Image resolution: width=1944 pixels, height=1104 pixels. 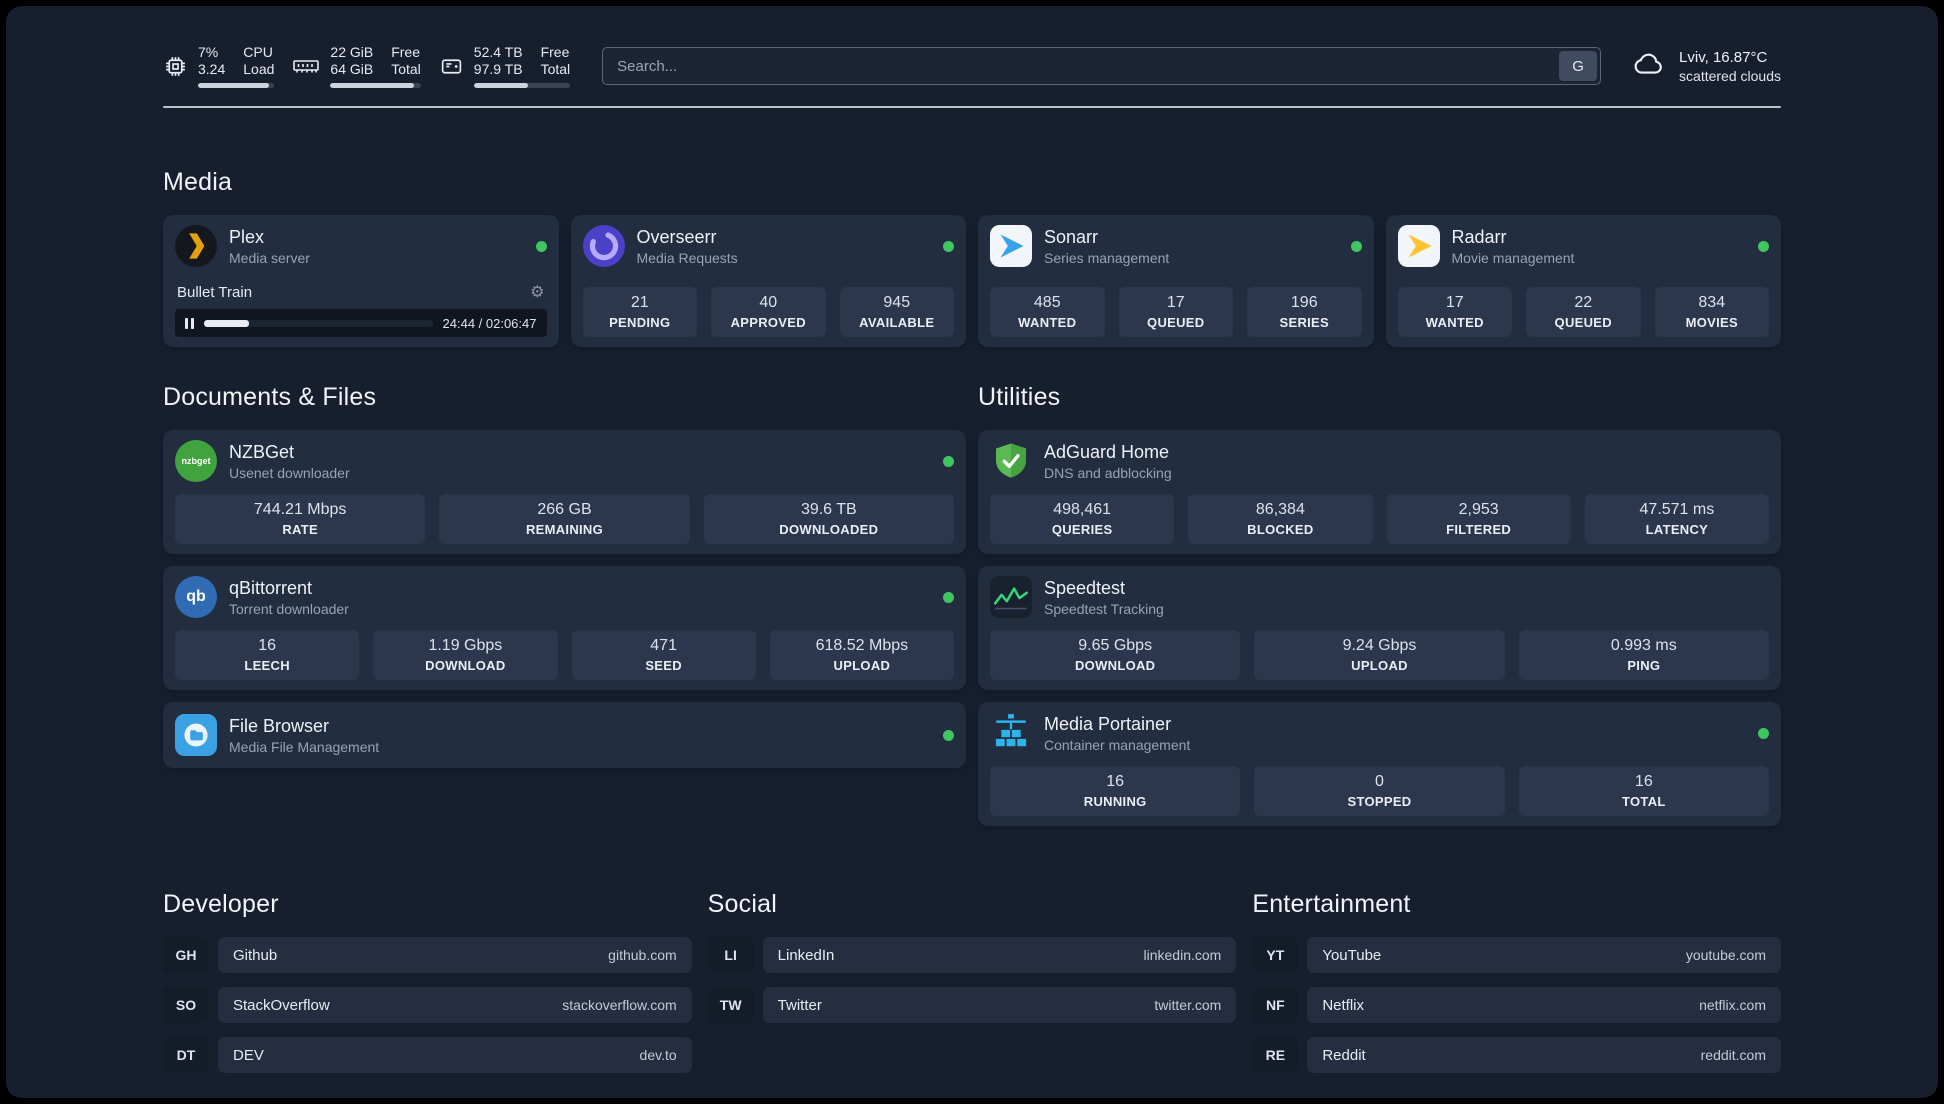 What do you see at coordinates (1108, 723) in the screenshot?
I see `app-name: Media Portainer` at bounding box center [1108, 723].